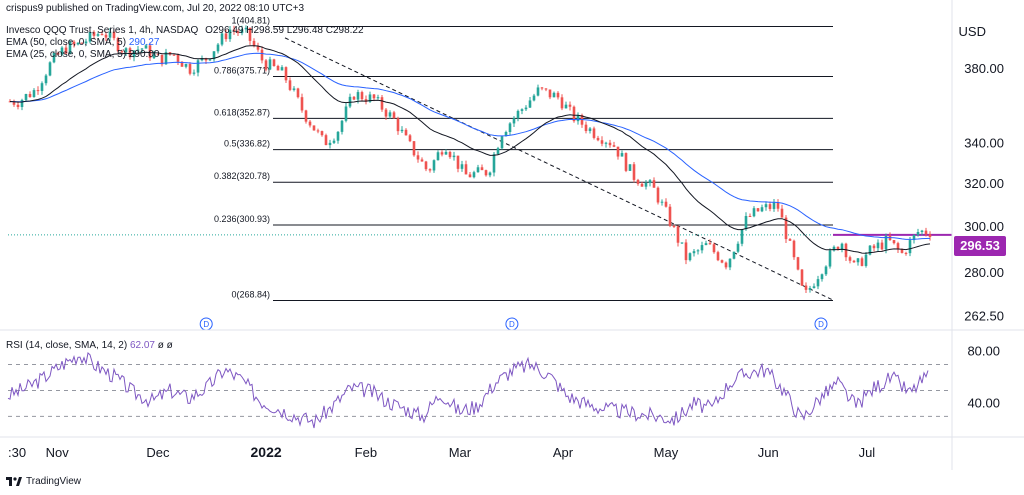  What do you see at coordinates (89, 345) in the screenshot?
I see `rsi-legend: RSI (14, close, SMA, 14, 2) 62.07 ø ø` at bounding box center [89, 345].